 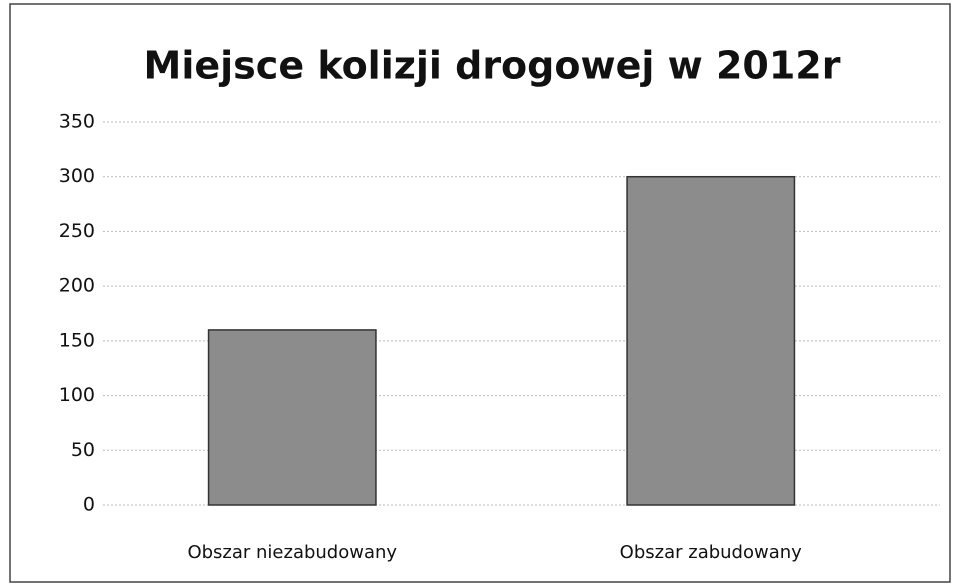 What do you see at coordinates (77, 176) in the screenshot?
I see `y-tick-label: 300` at bounding box center [77, 176].